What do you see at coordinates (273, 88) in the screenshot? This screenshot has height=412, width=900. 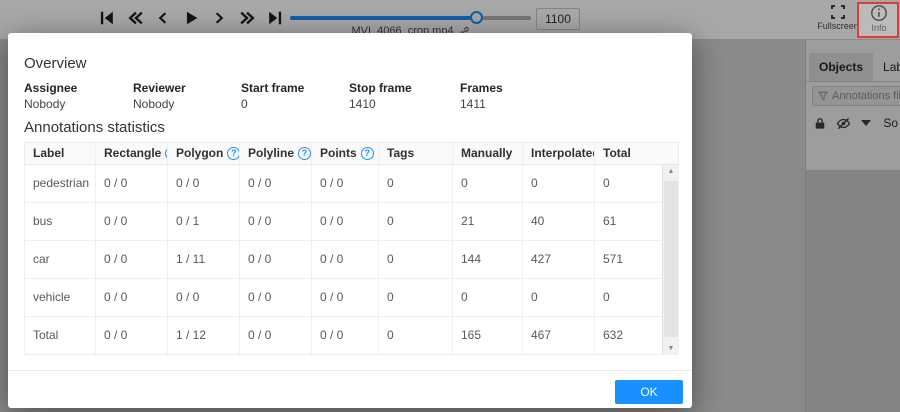 I see `start-frame-label: Start frame` at bounding box center [273, 88].